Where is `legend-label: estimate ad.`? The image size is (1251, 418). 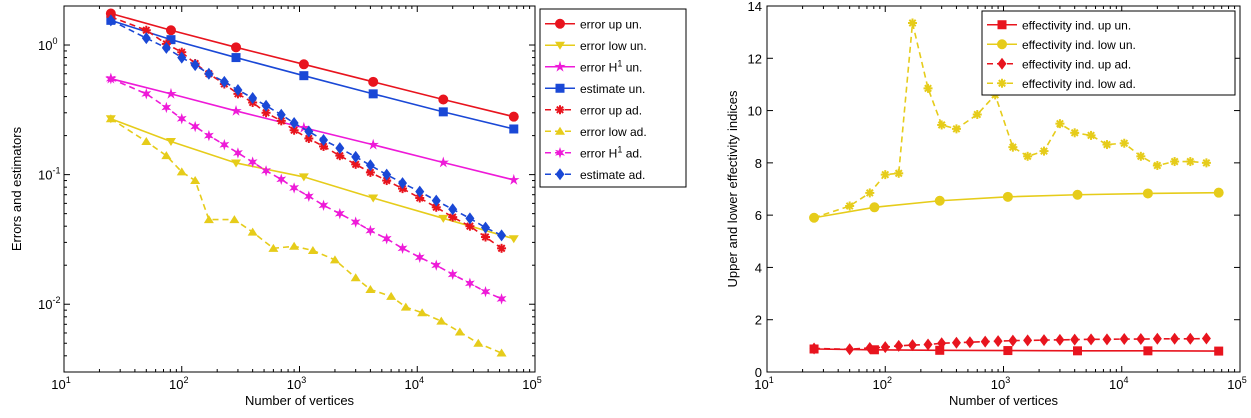
legend-label: estimate ad. is located at coordinates (612, 175).